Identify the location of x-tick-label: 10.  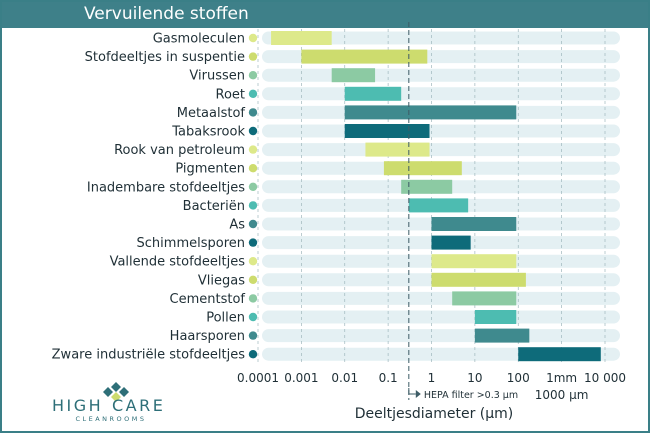
(474, 378).